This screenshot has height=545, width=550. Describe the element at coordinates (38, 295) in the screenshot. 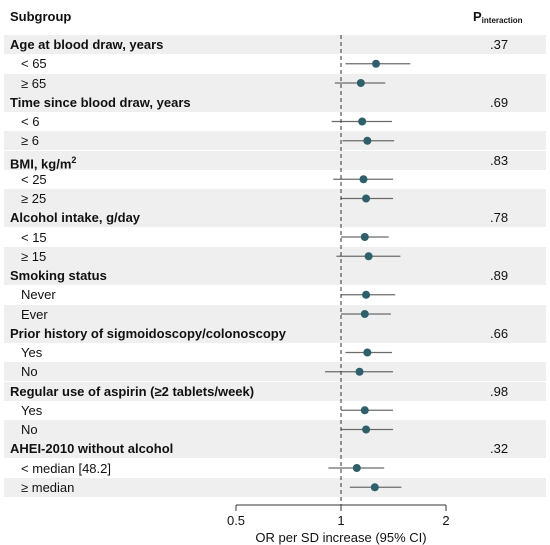

I see `subgroup-label: Never` at that location.